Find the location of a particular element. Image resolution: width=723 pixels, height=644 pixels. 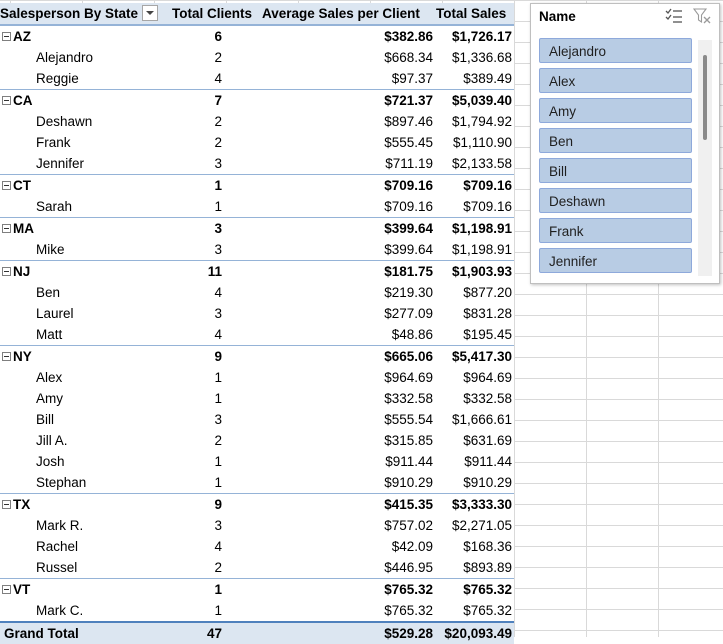

state-group-row: AZ 6 $382.86 $1,726.17 is located at coordinates (257, 36).